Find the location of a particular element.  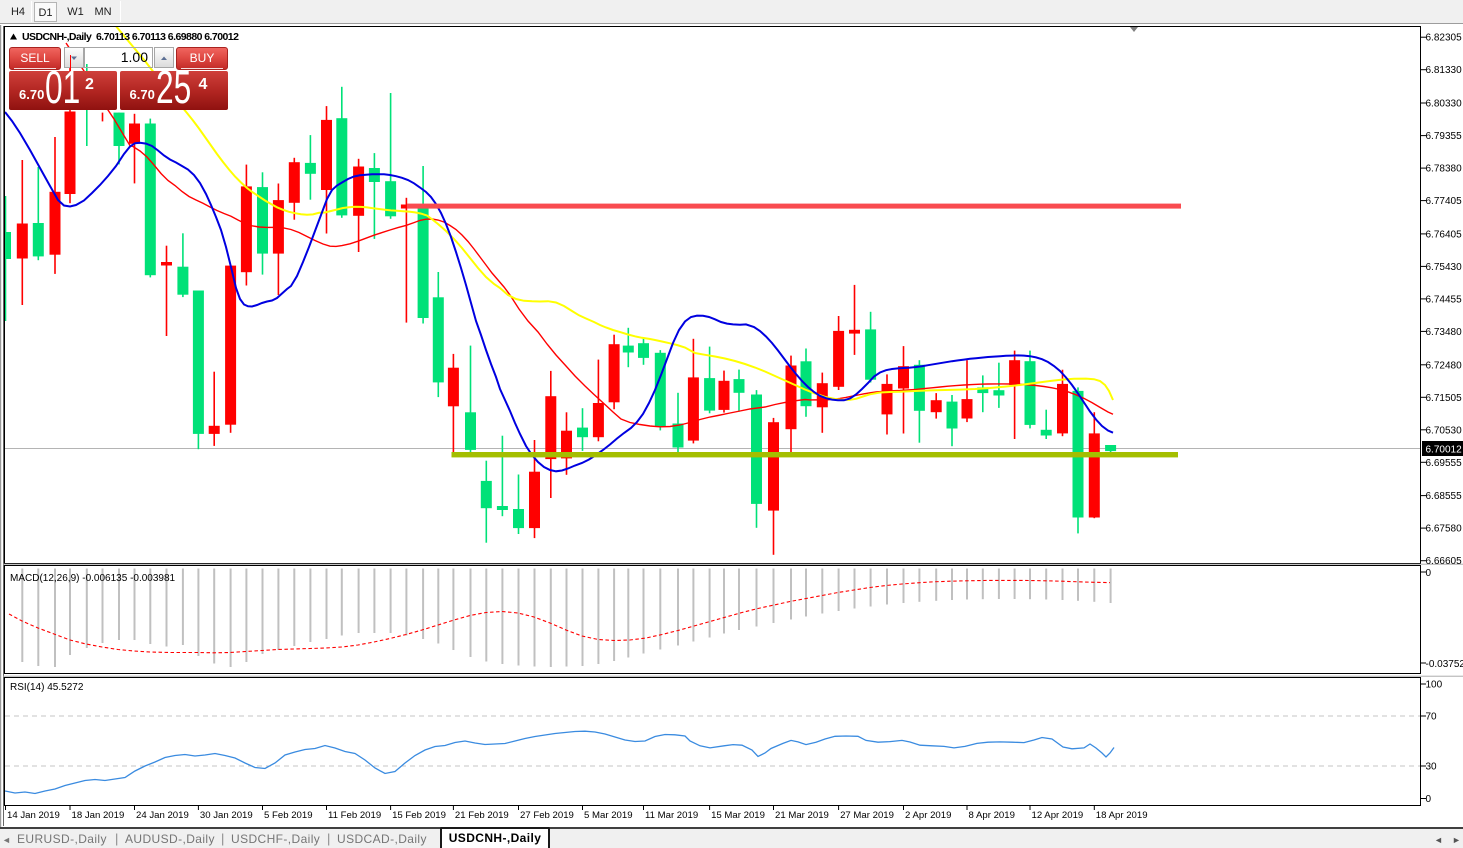

svg-text: 70 is located at coordinates (1432, 717).